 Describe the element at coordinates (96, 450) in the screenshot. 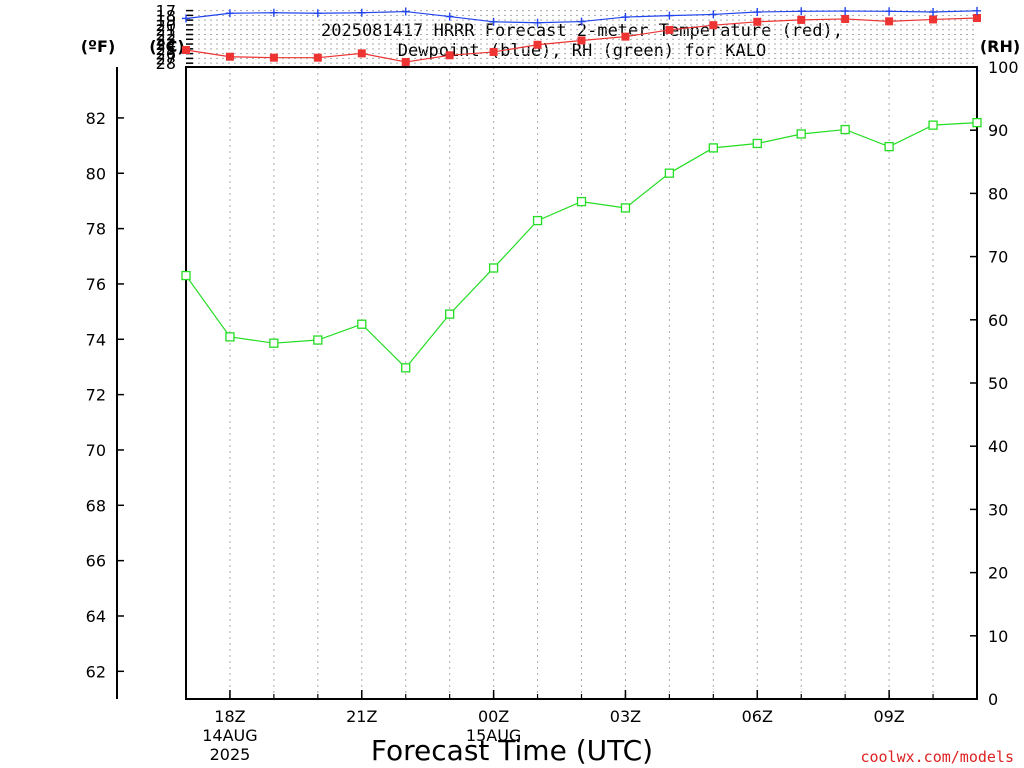

I see `fahrenheit-tick-label: 70` at that location.